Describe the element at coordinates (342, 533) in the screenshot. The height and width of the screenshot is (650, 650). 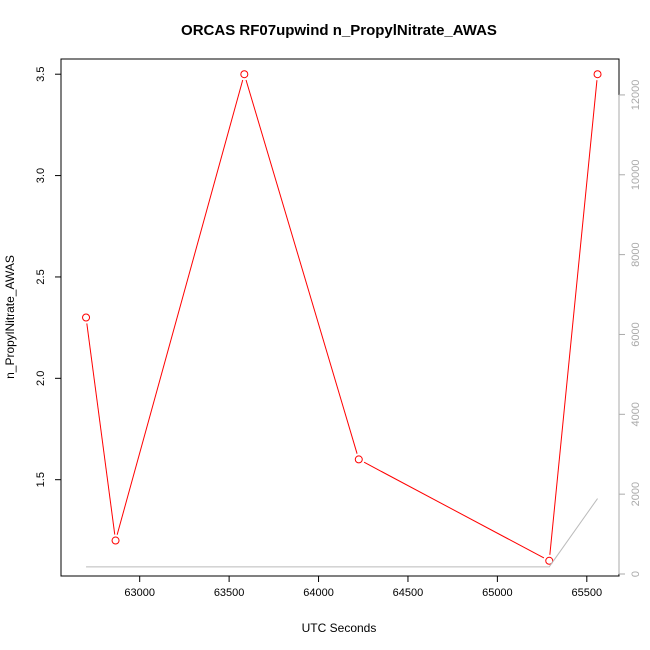
I see `series-2-line` at that location.